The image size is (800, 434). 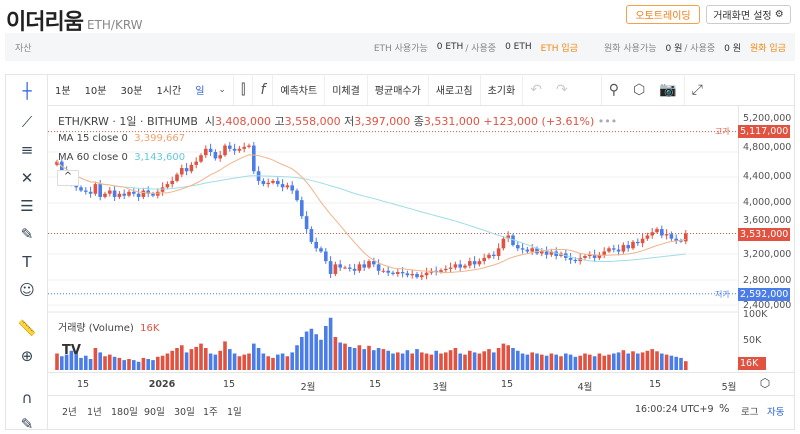 What do you see at coordinates (63, 91) in the screenshot?
I see `interval-1m: 1분` at bounding box center [63, 91].